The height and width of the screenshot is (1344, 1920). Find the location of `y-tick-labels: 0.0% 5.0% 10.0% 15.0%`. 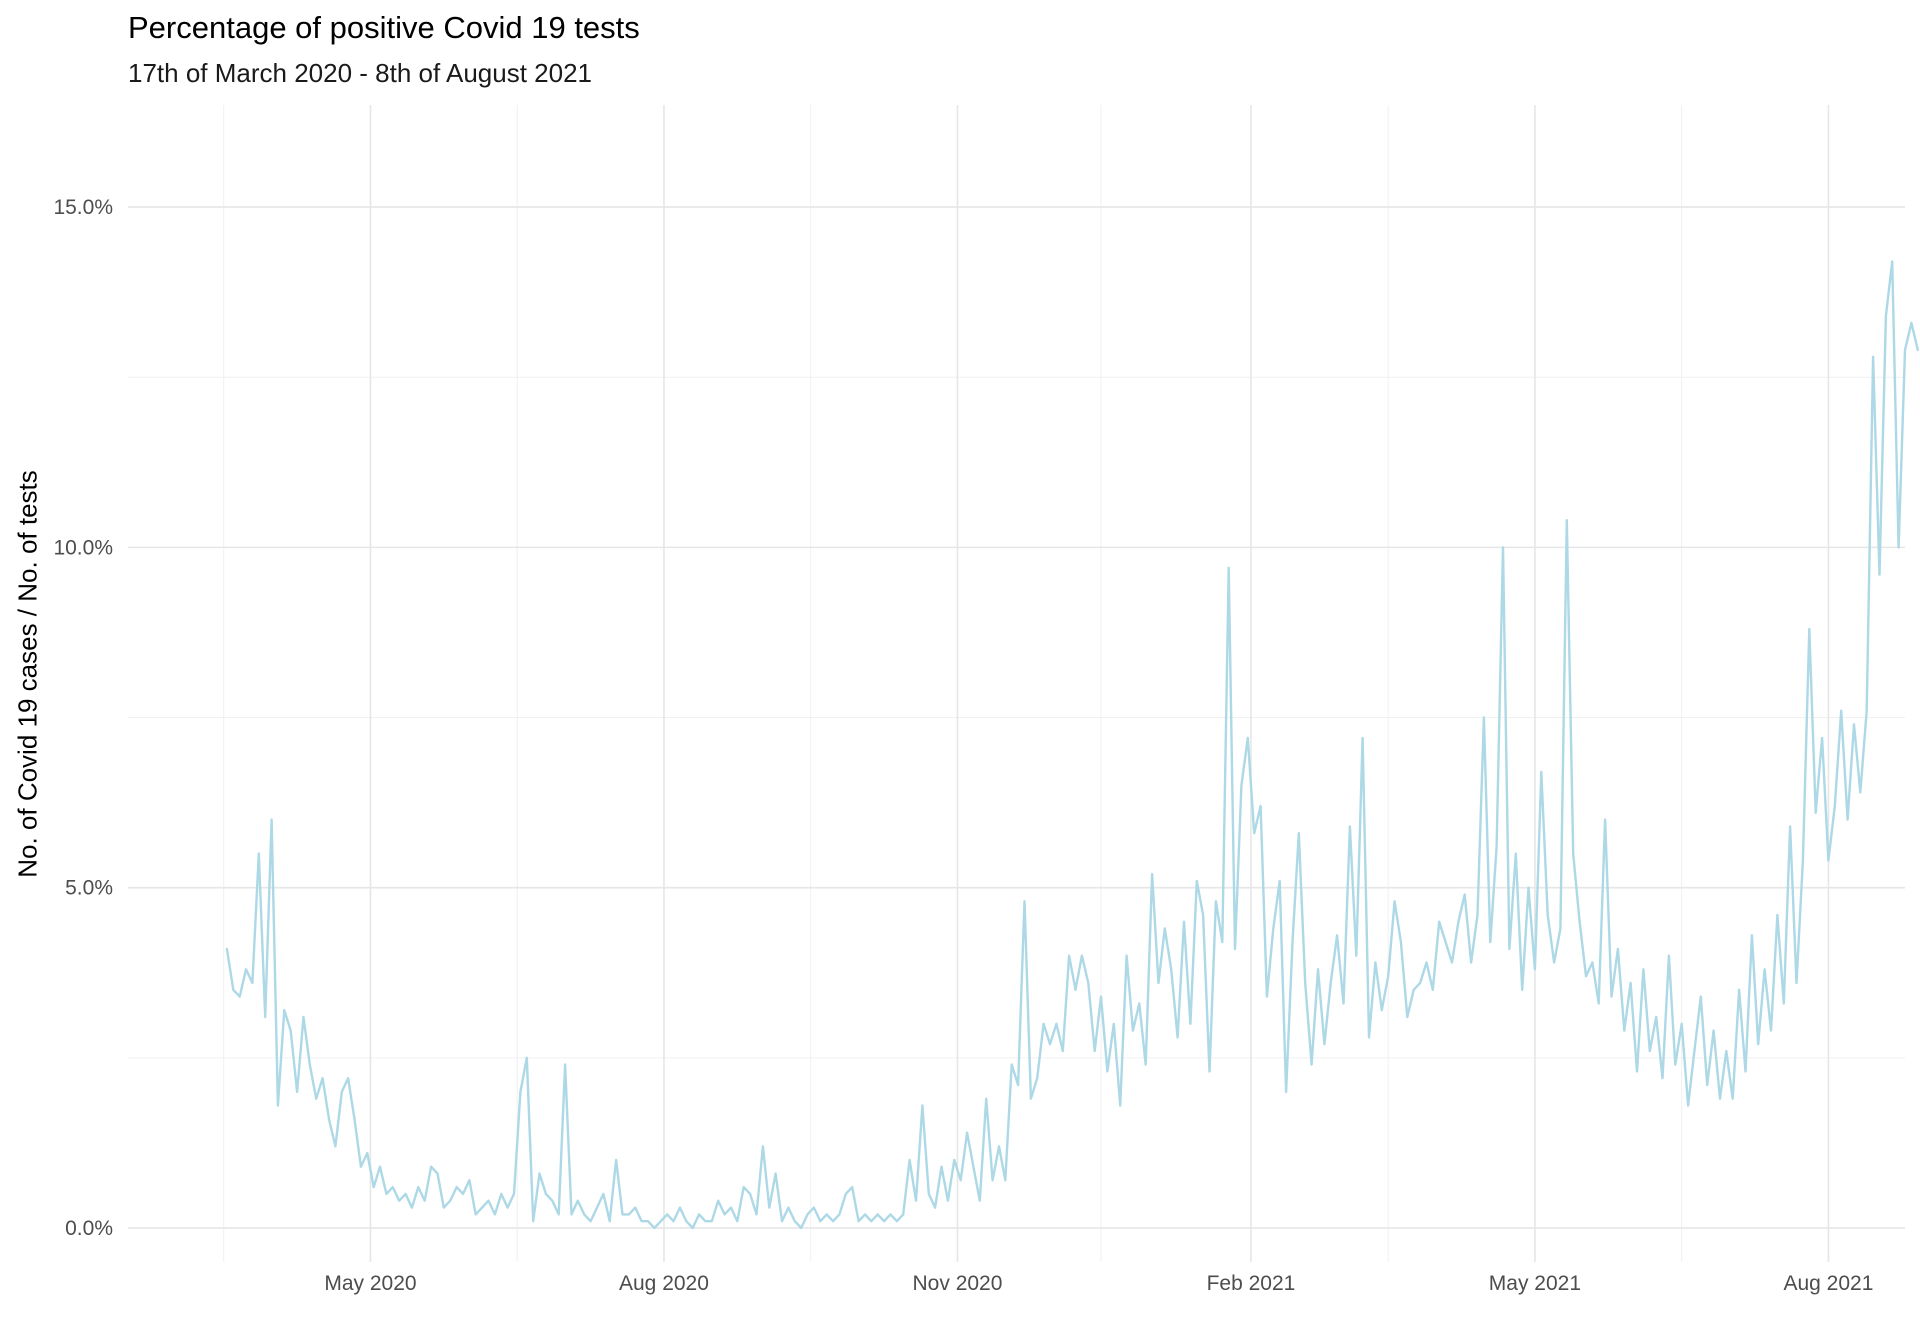

y-tick-labels: 0.0% 5.0% 10.0% 15.0% is located at coordinates (83, 718).